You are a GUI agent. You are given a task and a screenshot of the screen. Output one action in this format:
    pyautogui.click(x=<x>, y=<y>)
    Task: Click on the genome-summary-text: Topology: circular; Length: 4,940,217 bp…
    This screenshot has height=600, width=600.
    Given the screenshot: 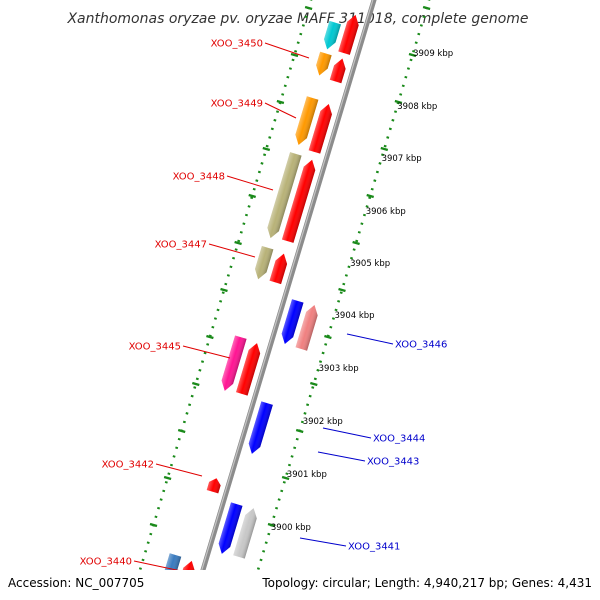 What is the action you would take?
    pyautogui.click(x=426, y=583)
    